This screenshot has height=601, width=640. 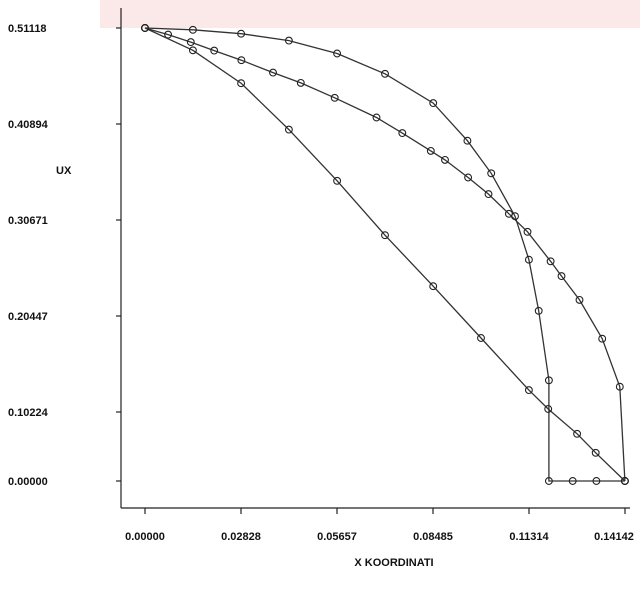 I want to click on y-tick-label: 0.20447, so click(x=28, y=317).